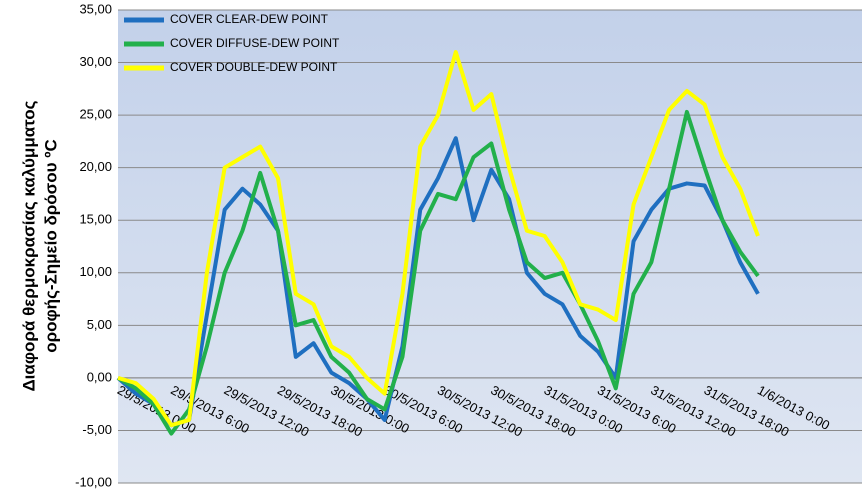 Image resolution: width=865 pixels, height=495 pixels. Describe the element at coordinates (93, 481) in the screenshot. I see `y-tick-label: -10,00` at that location.